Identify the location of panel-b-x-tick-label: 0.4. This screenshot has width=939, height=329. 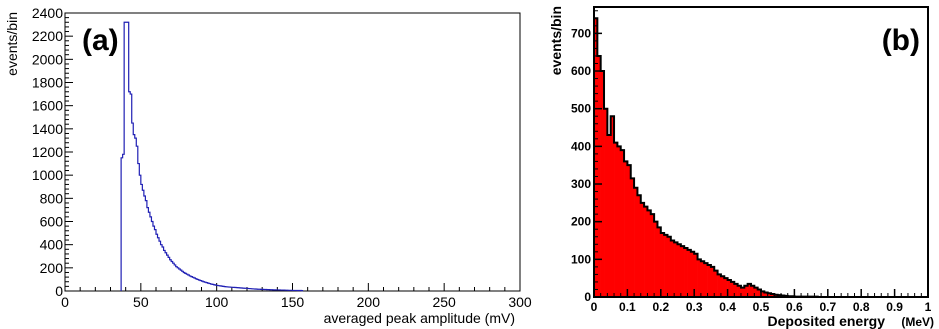
(727, 307).